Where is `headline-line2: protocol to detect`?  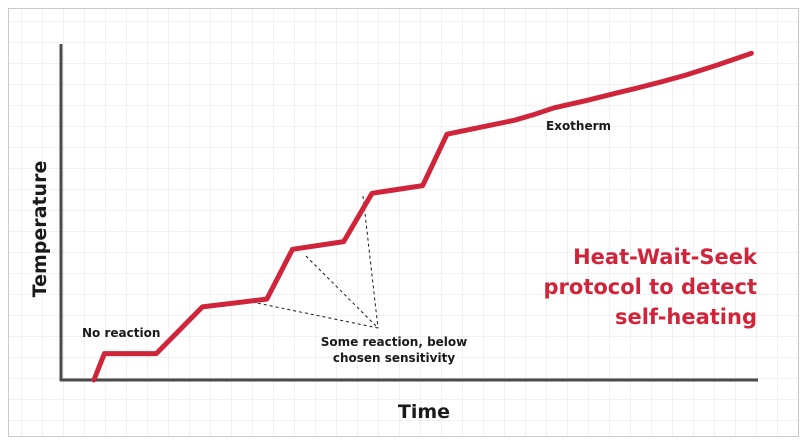 headline-line2: protocol to detect is located at coordinates (651, 287).